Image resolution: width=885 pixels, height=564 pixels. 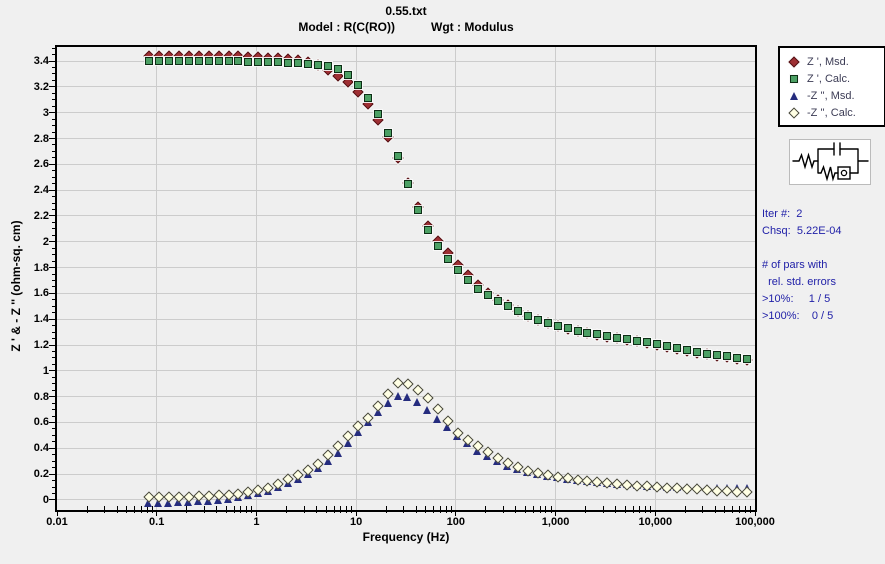 What do you see at coordinates (655, 278) in the screenshot?
I see `gridline-vertical` at bounding box center [655, 278].